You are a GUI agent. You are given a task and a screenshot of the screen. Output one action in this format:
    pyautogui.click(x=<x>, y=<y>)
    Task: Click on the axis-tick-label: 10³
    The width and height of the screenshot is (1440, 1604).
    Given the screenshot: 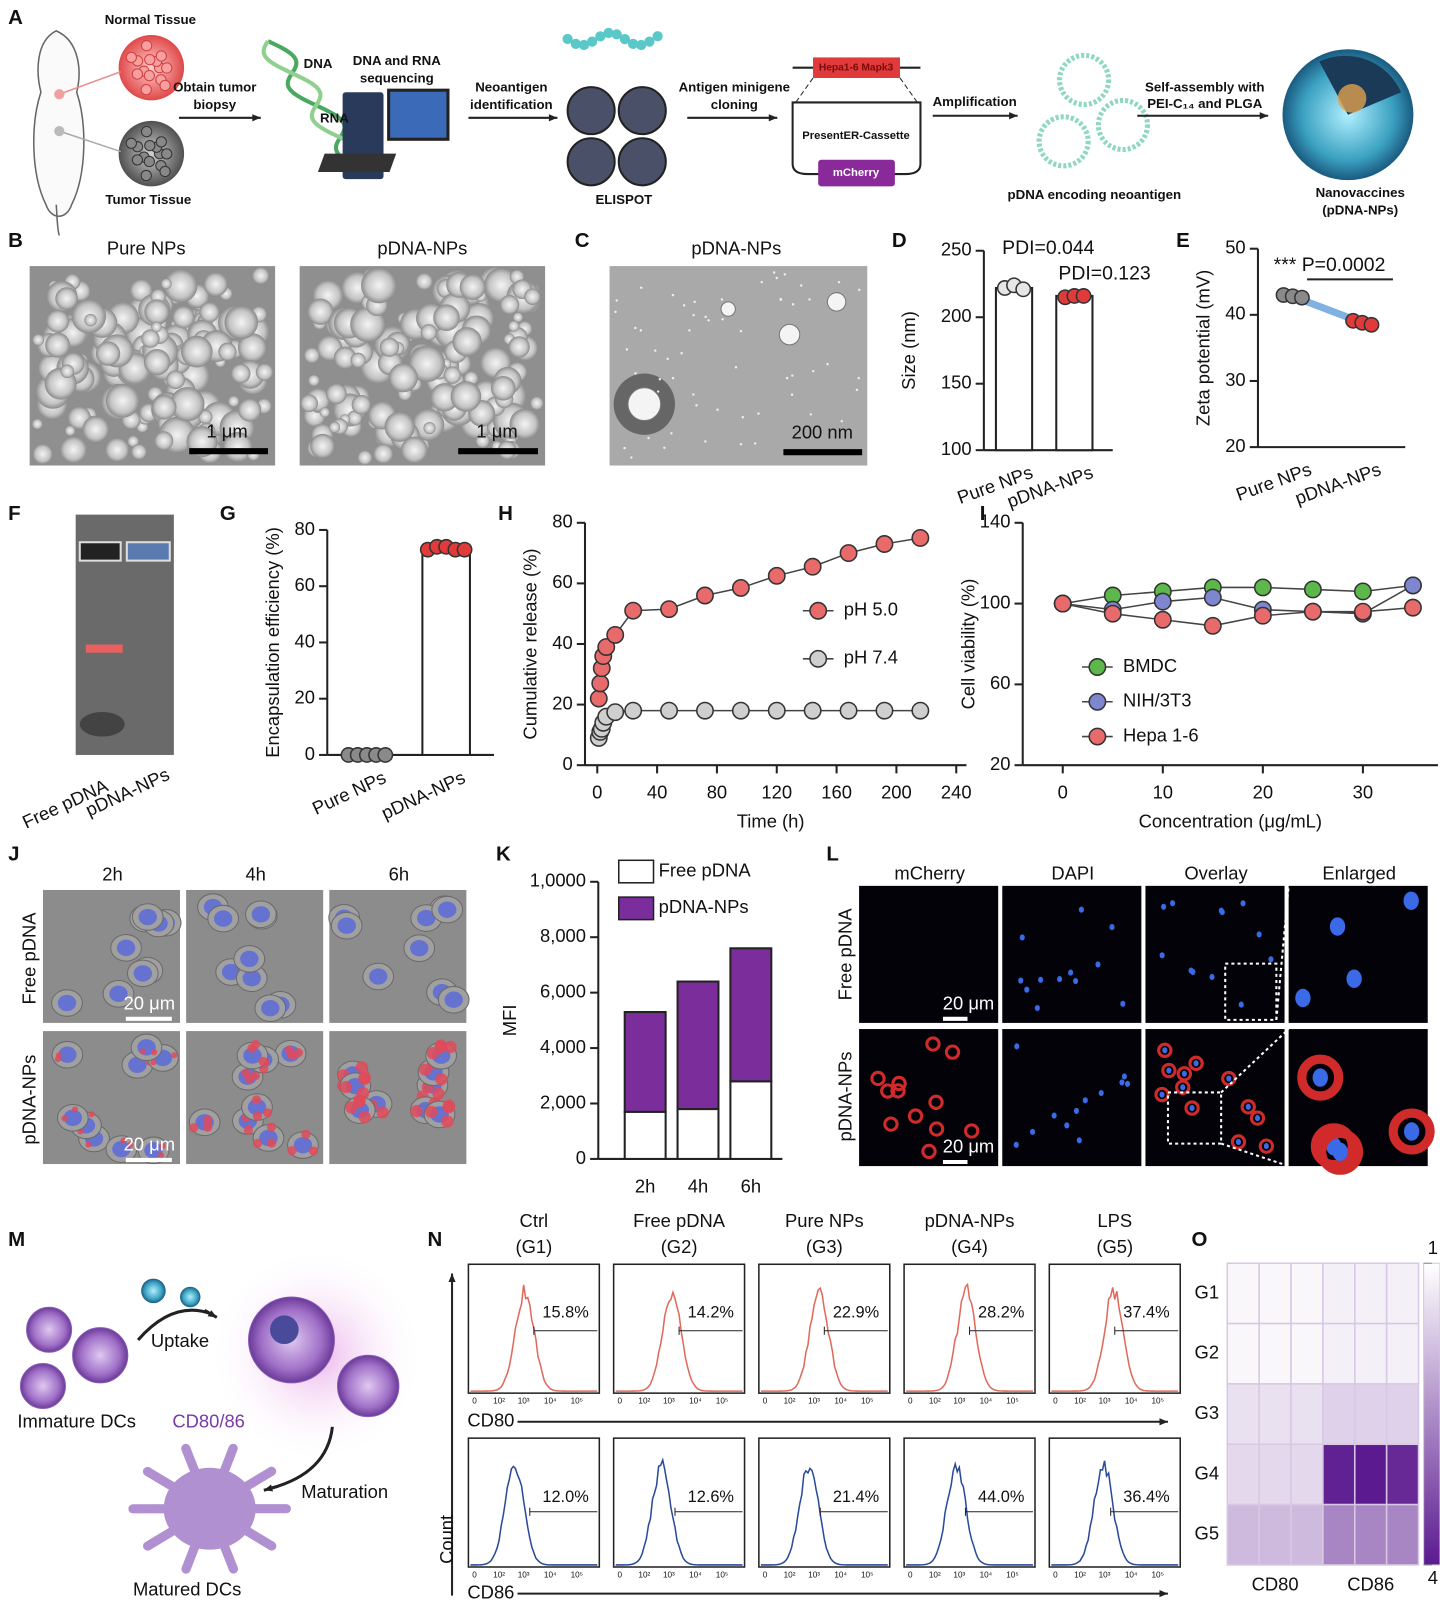 What is the action you would take?
    pyautogui.click(x=1105, y=1574)
    